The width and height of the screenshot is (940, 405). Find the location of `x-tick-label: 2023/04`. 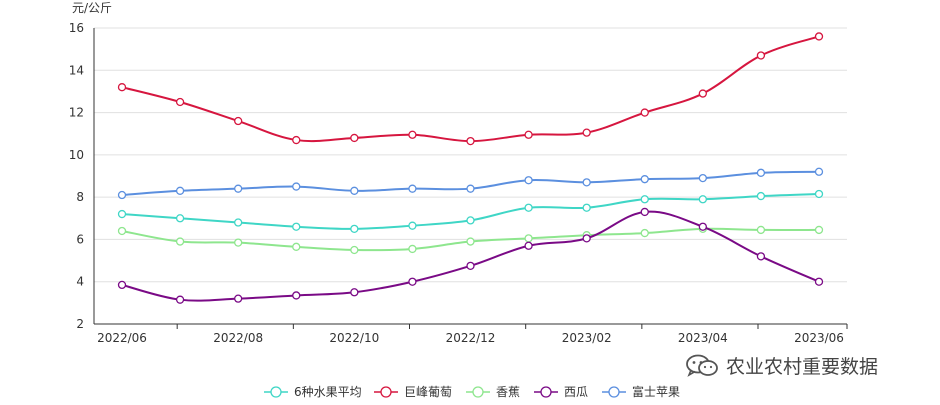

x-tick-label: 2023/04 is located at coordinates (703, 338).